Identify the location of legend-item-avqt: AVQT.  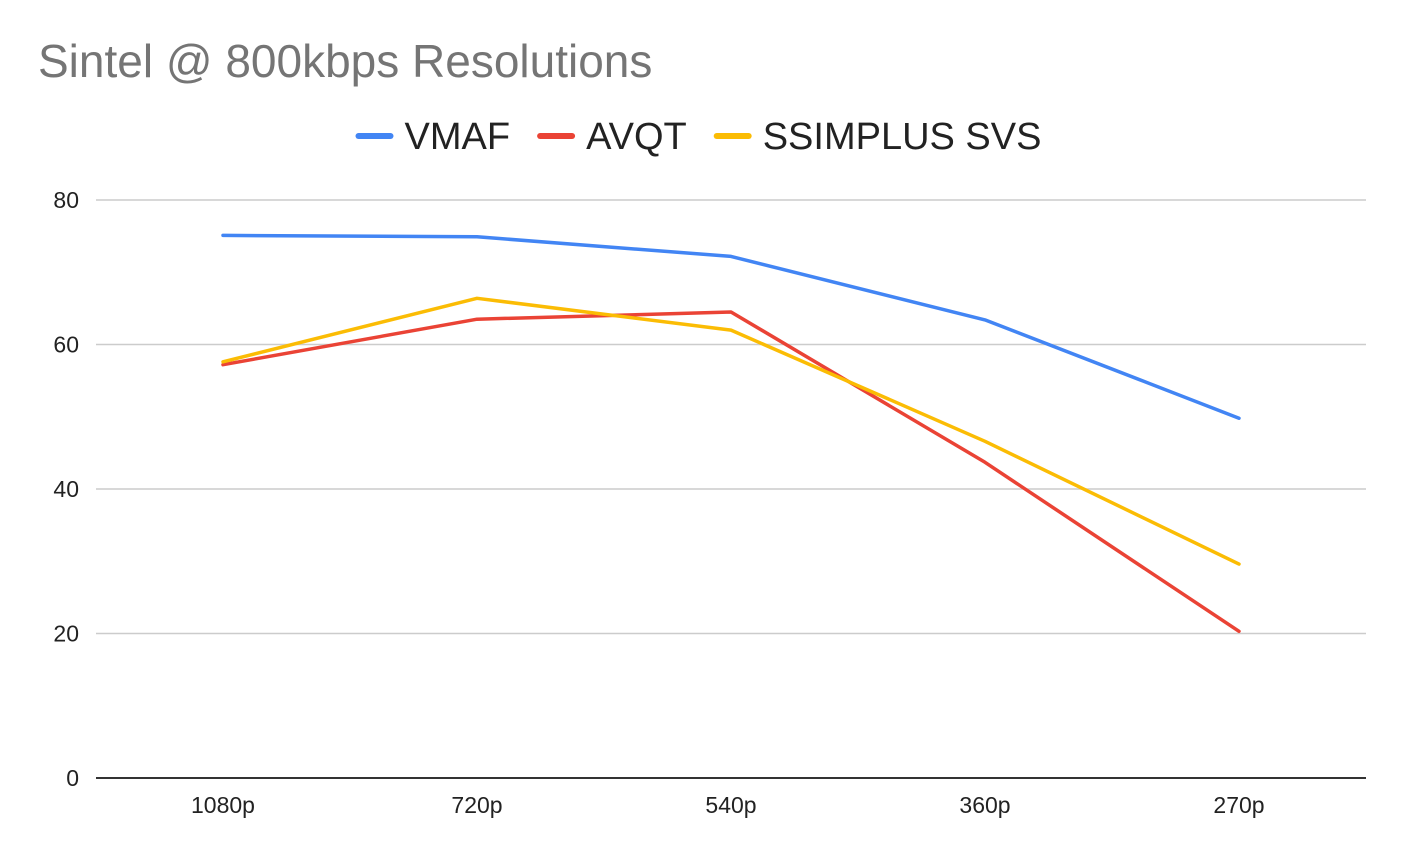
(612, 137).